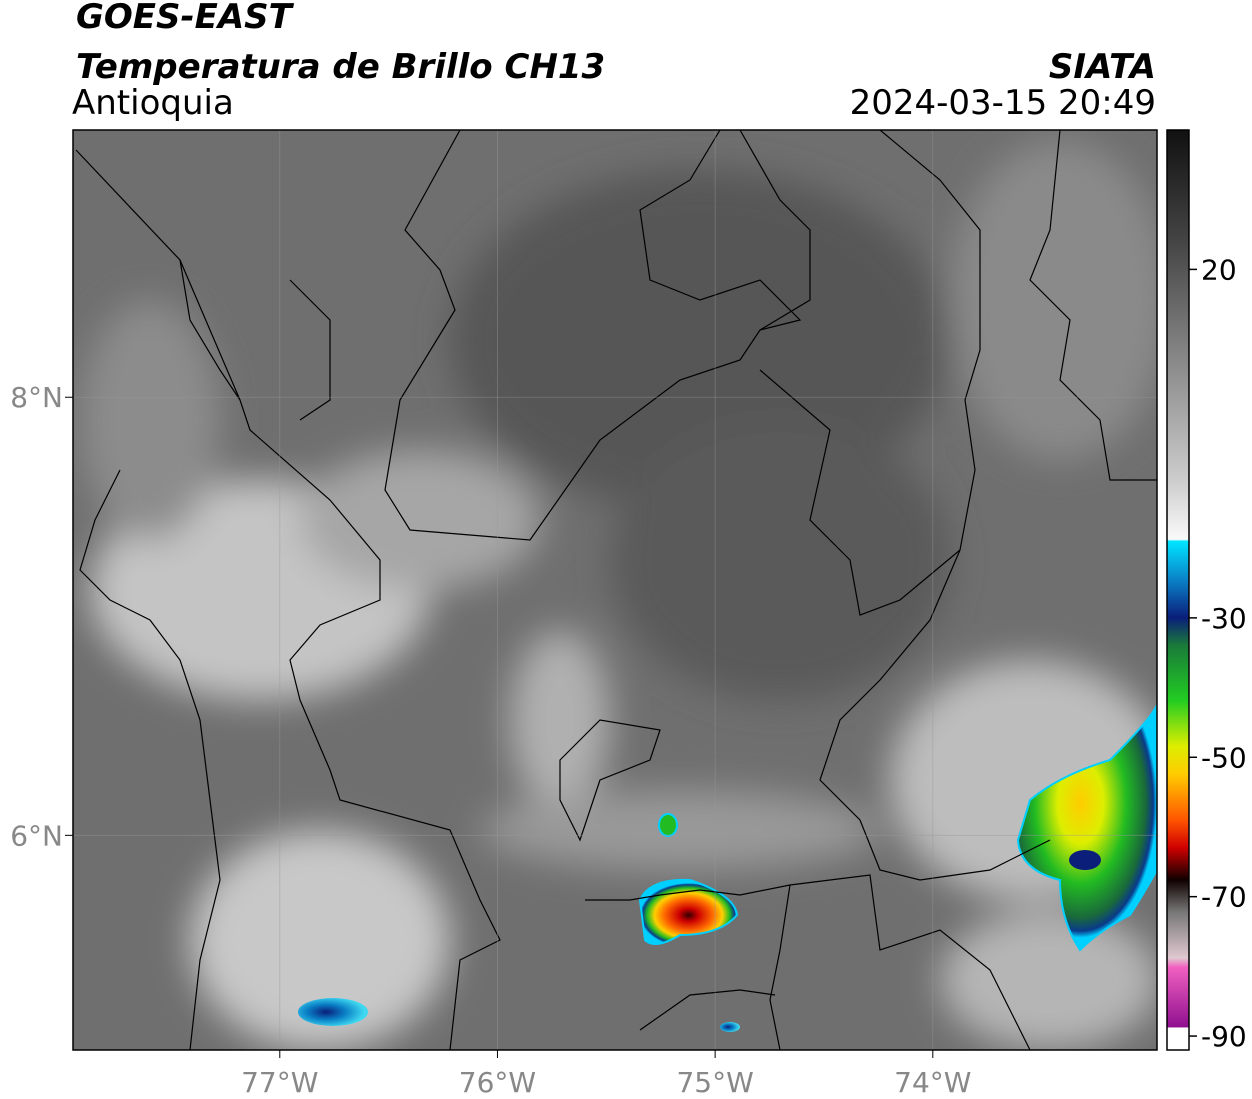 The height and width of the screenshot is (1099, 1252). What do you see at coordinates (1102, 67) in the screenshot?
I see `source: SIATA` at bounding box center [1102, 67].